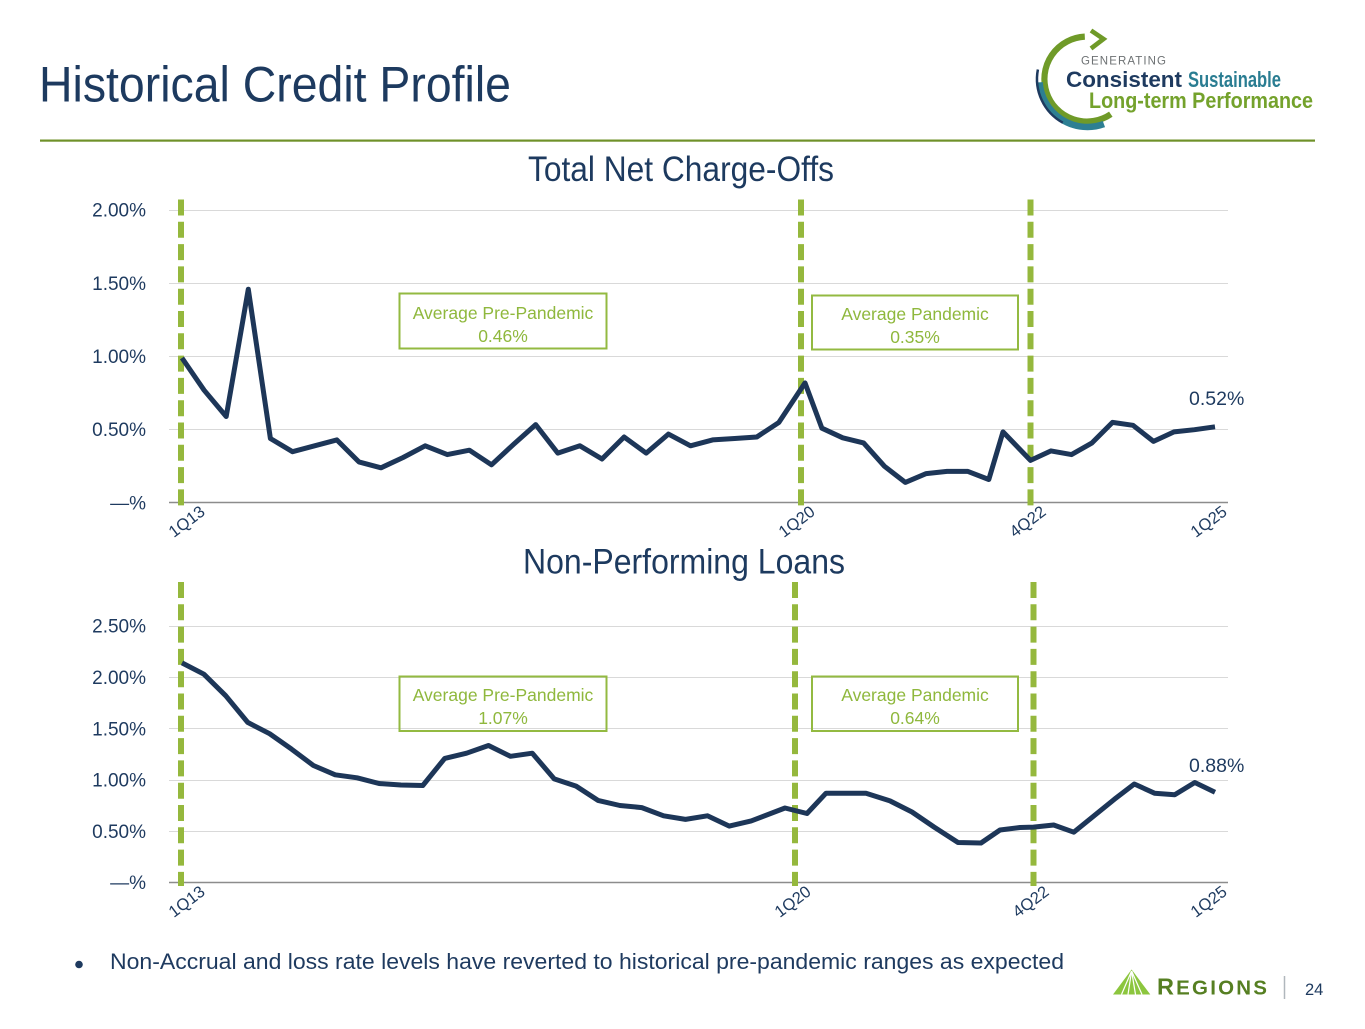 The width and height of the screenshot is (1365, 1029). What do you see at coordinates (681, 169) in the screenshot?
I see `svg-text: Total Net Charge-Offs` at bounding box center [681, 169].